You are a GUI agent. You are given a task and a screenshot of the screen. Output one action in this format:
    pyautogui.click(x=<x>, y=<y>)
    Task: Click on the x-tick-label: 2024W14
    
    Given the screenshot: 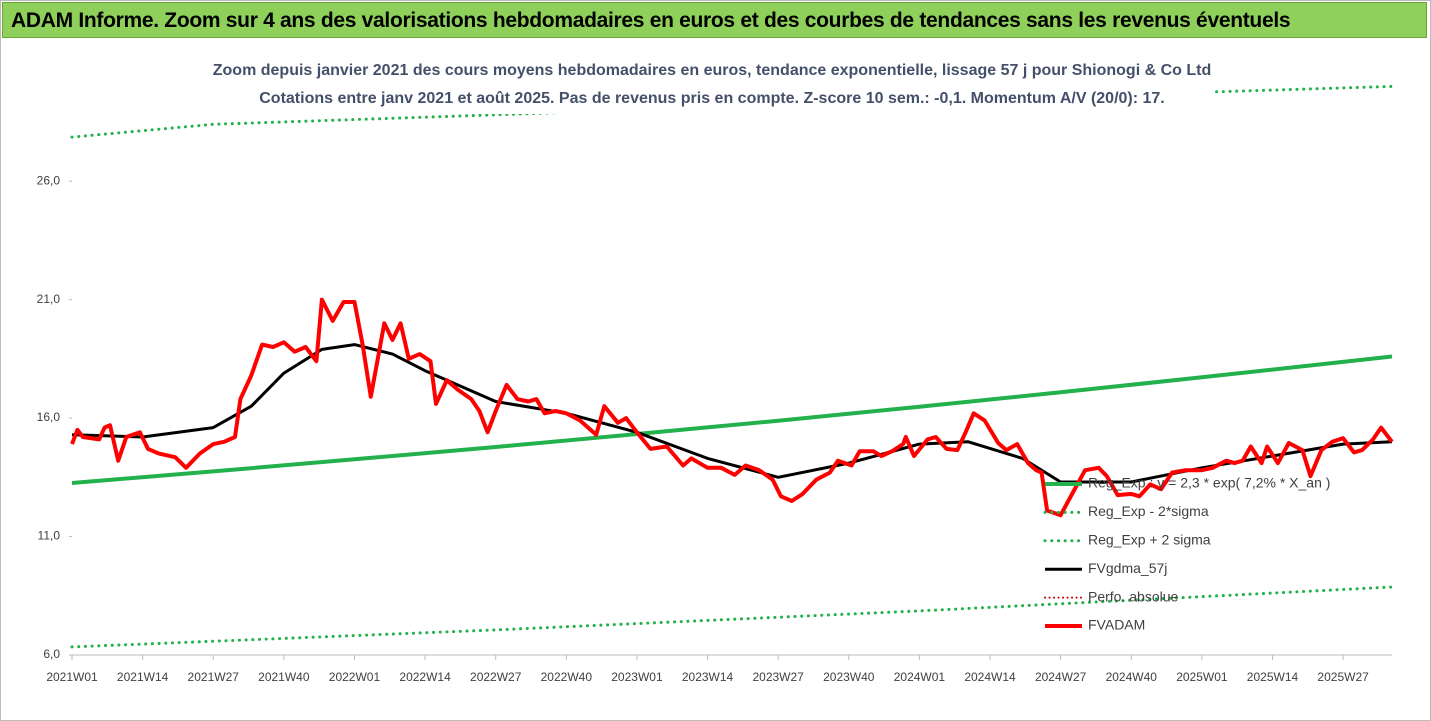 What is the action you would take?
    pyautogui.click(x=990, y=677)
    